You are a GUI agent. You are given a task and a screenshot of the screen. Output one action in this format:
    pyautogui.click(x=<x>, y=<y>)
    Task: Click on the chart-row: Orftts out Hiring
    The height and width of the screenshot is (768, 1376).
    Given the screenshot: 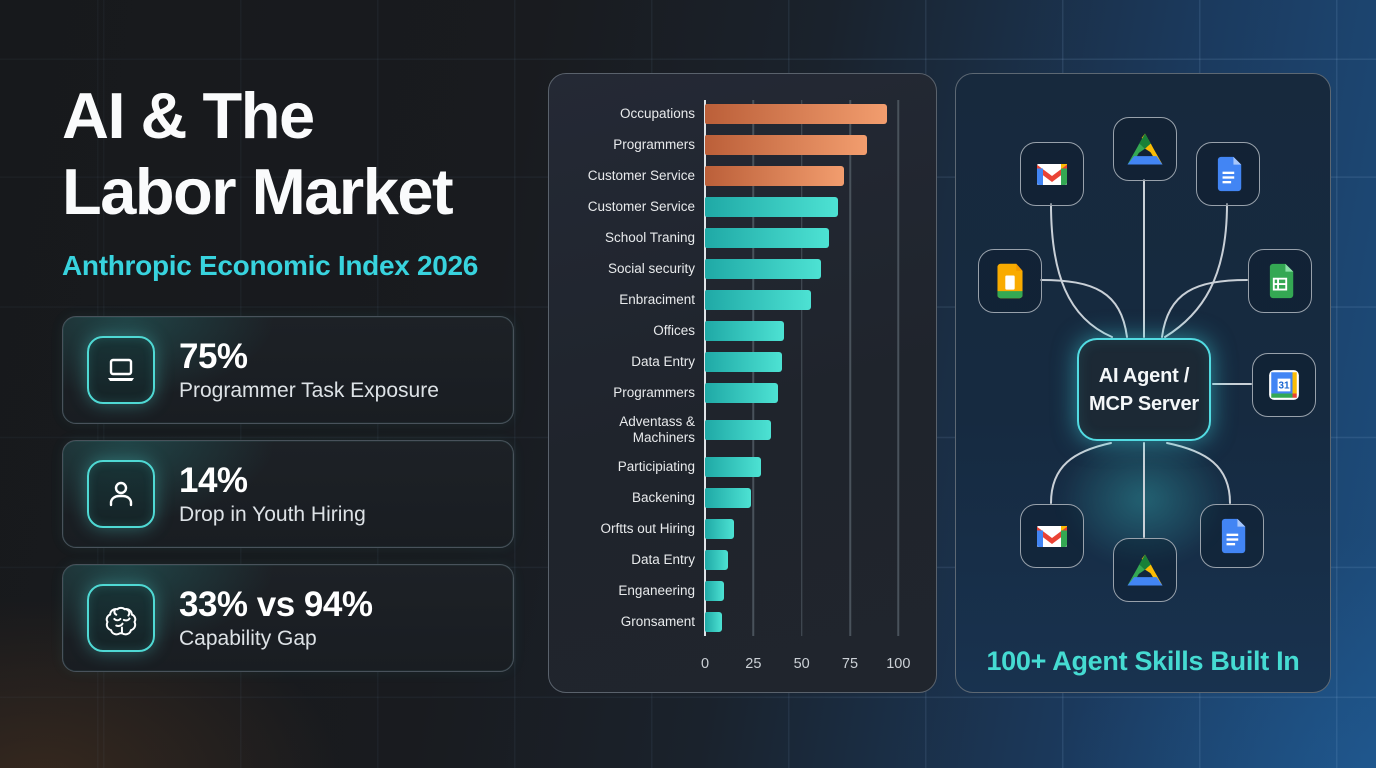 What is the action you would take?
    pyautogui.click(x=735, y=528)
    